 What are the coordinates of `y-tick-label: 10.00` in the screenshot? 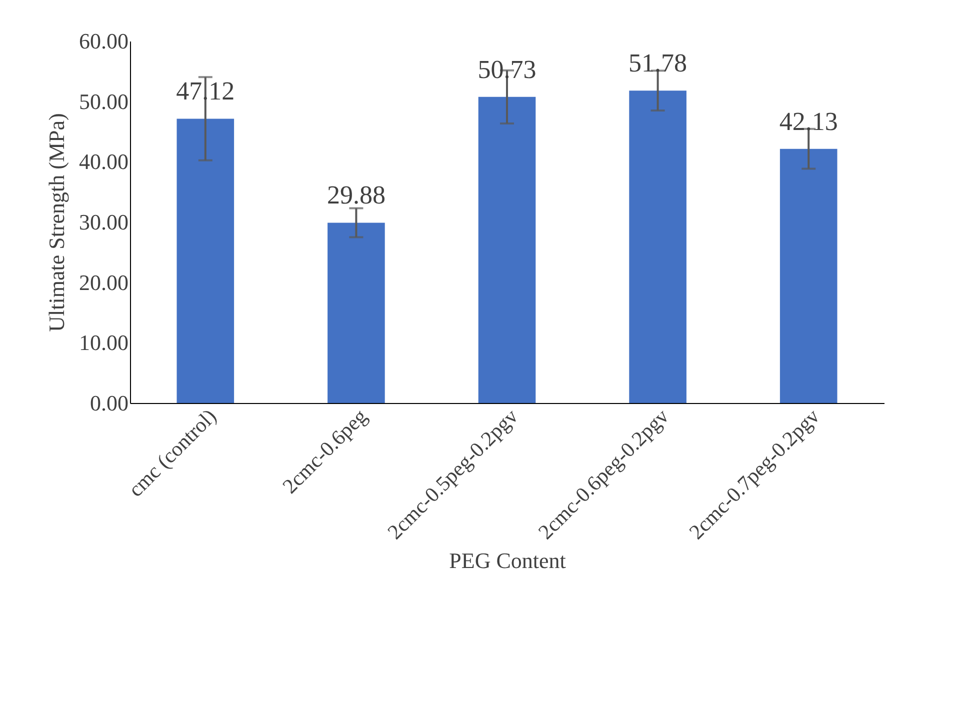 It's located at (103, 343).